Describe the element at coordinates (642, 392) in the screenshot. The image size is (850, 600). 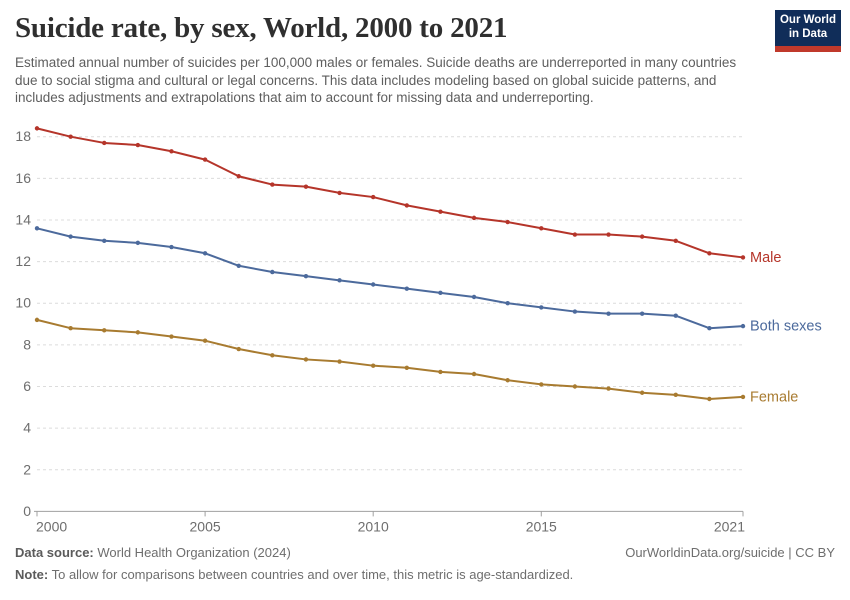
I see `data-point-female-2018` at that location.